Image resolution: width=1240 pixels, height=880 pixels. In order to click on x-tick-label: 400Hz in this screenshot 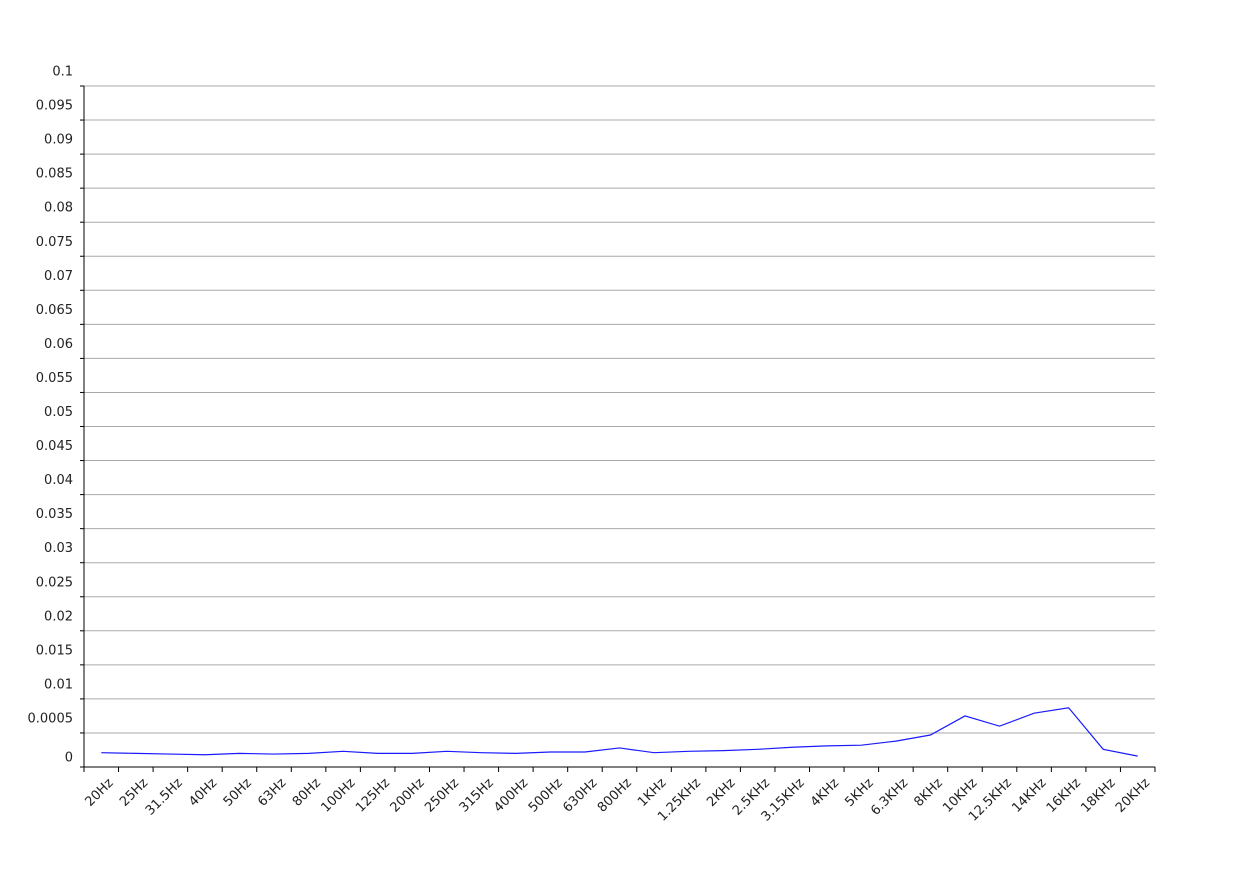, I will do `click(511, 796)`.